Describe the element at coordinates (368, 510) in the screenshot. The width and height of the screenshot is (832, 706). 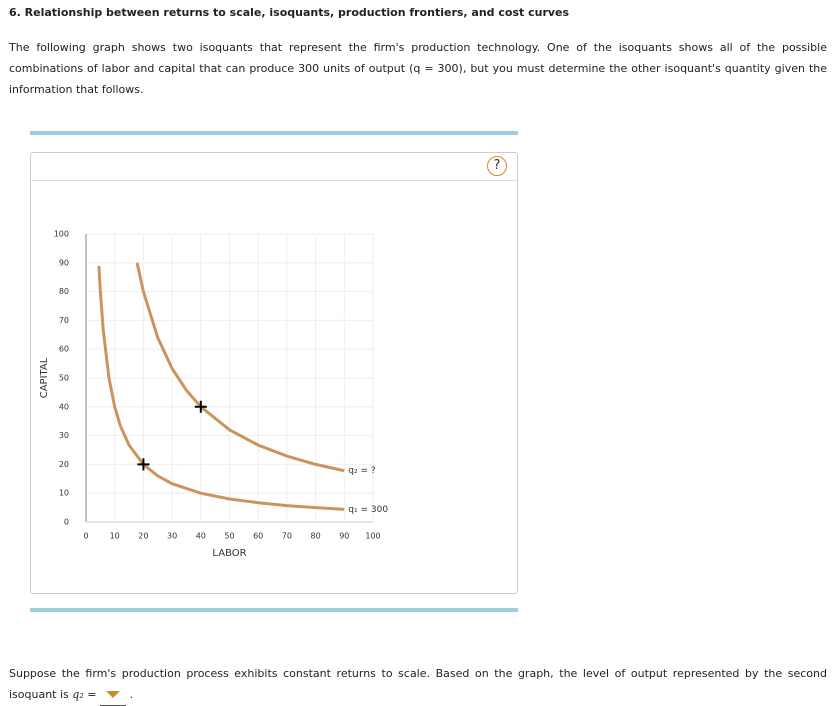
I see `series-label: q₁ = 300` at that location.